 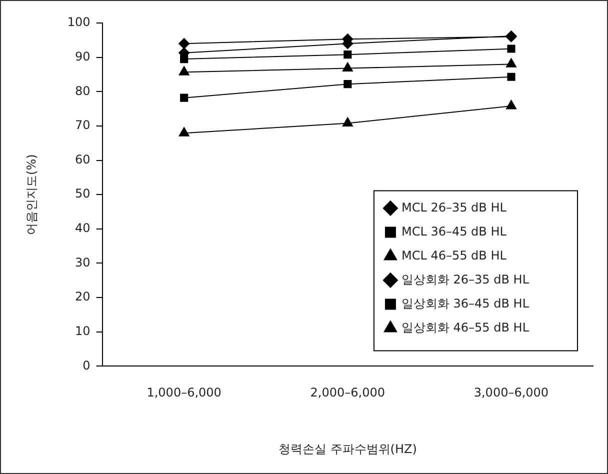 I want to click on y-tick-label: 30, so click(x=82, y=262).